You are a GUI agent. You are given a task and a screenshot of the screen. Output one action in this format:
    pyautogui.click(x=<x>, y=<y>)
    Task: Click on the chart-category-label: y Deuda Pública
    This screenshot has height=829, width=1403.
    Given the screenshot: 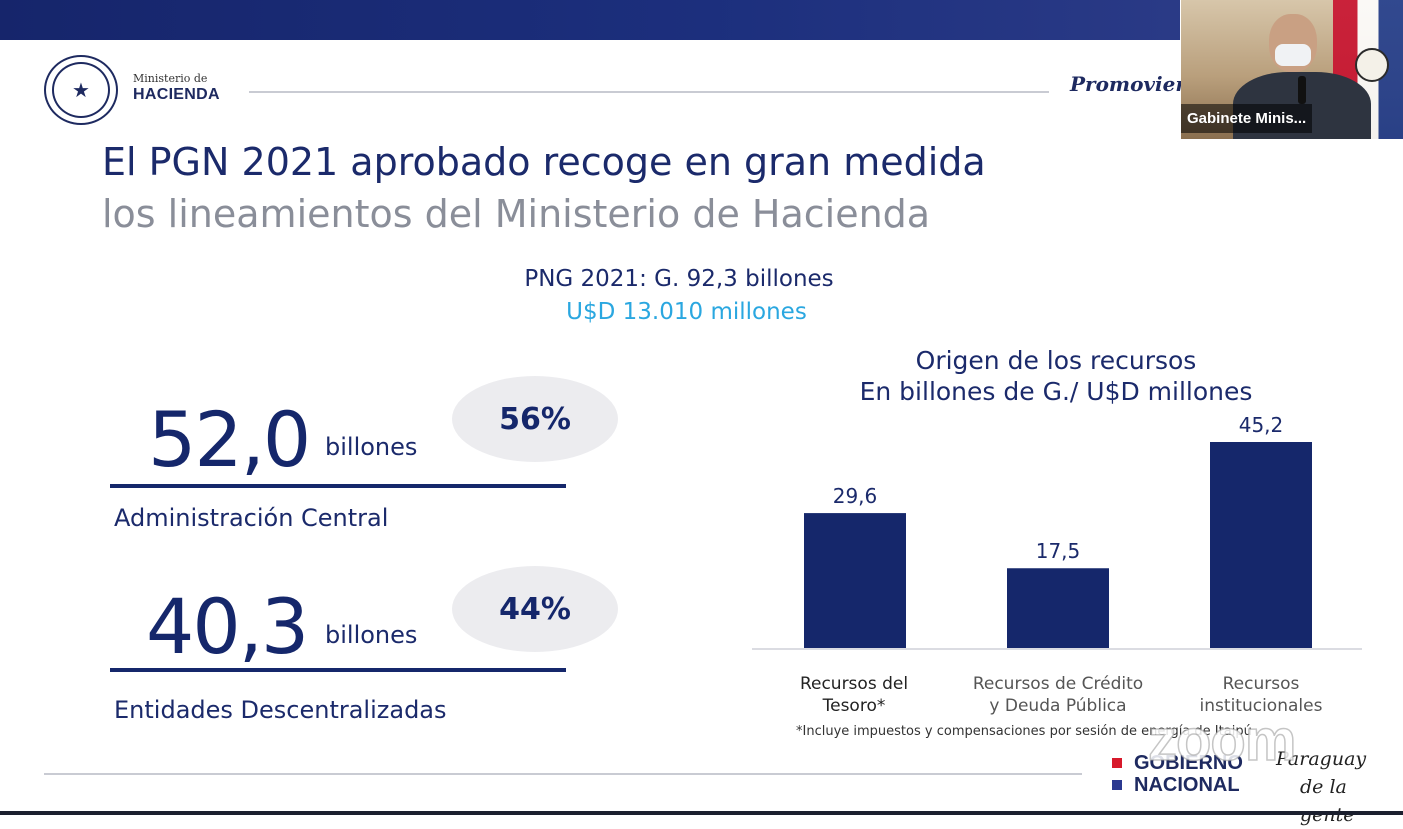 What is the action you would take?
    pyautogui.click(x=1057, y=706)
    